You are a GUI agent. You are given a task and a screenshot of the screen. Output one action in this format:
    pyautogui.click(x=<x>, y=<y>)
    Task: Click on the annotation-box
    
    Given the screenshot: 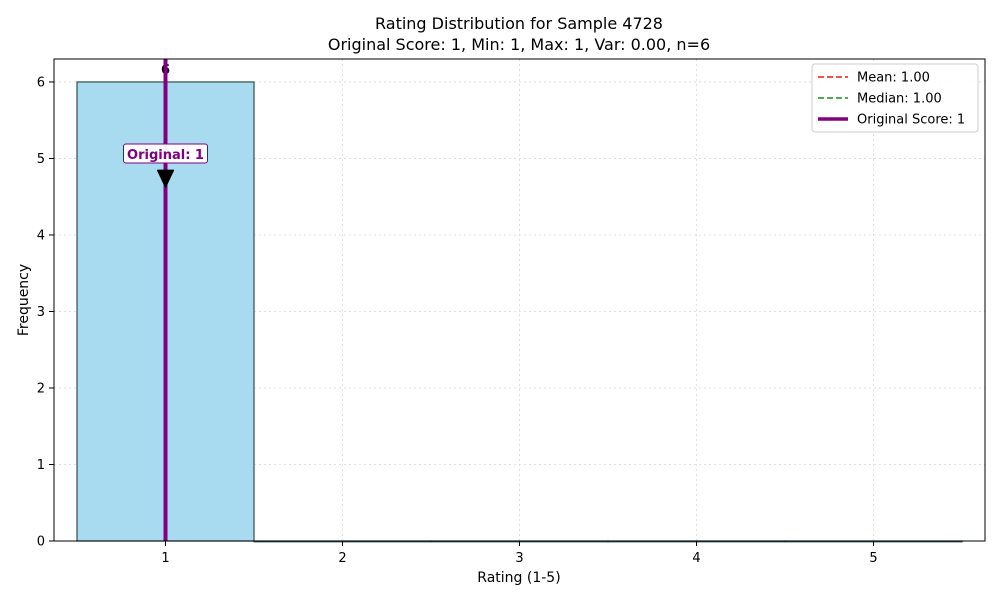 What is the action you would take?
    pyautogui.click(x=166, y=153)
    